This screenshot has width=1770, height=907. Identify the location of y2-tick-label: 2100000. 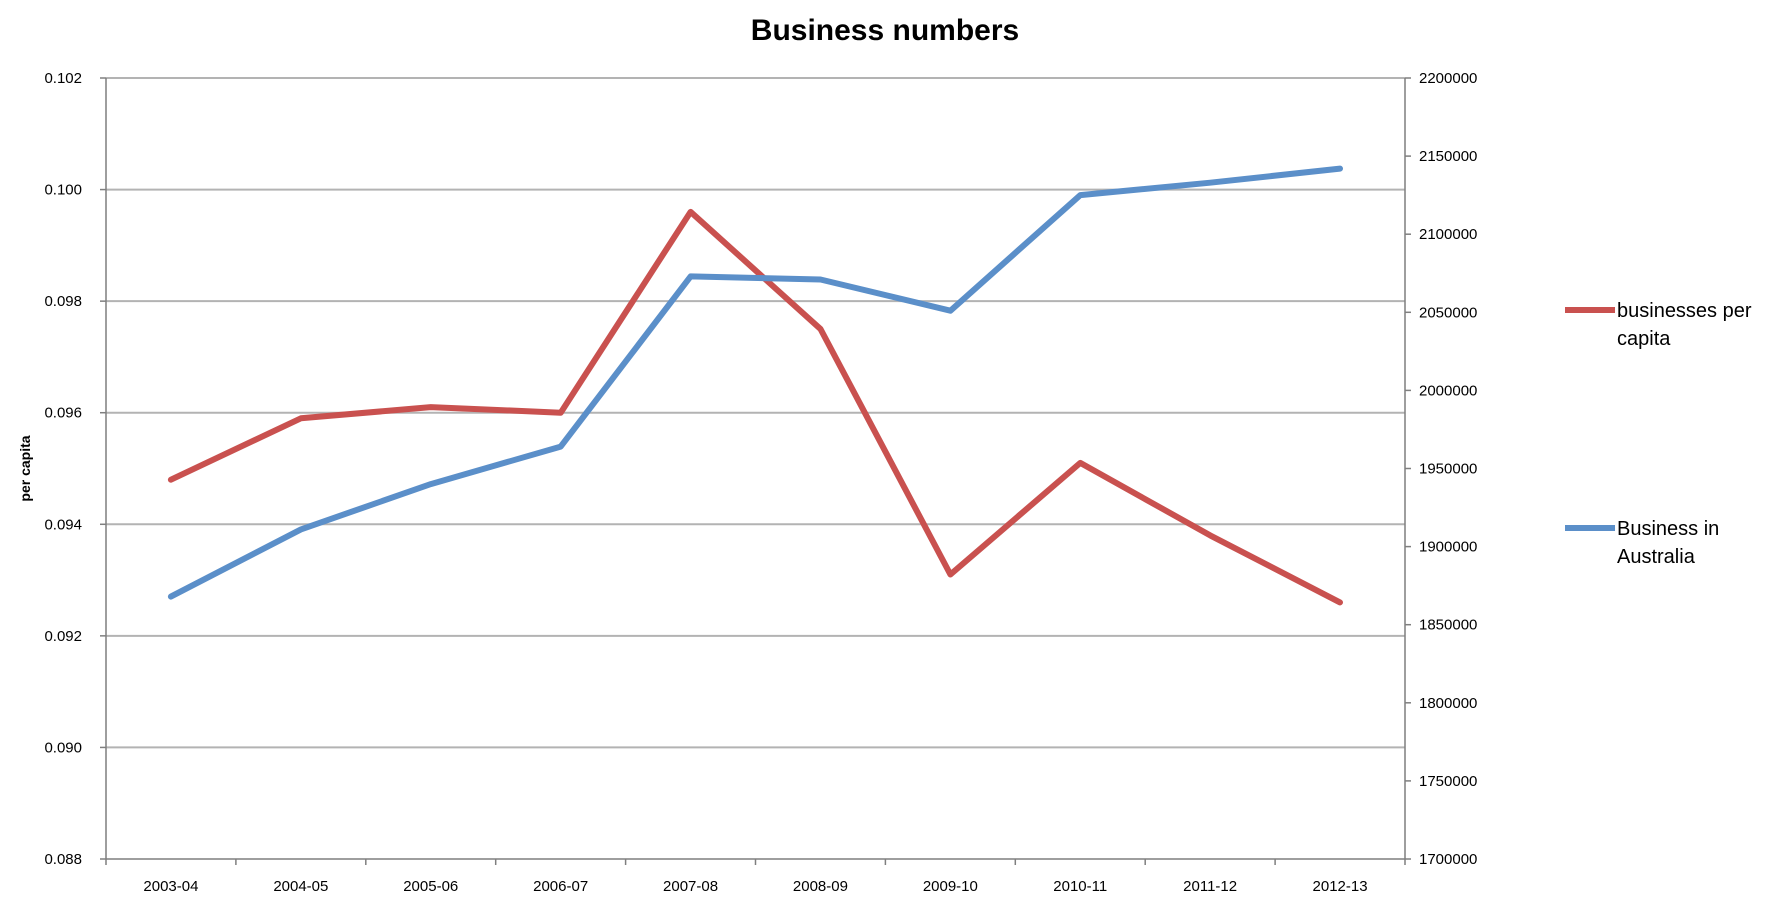
(1448, 234).